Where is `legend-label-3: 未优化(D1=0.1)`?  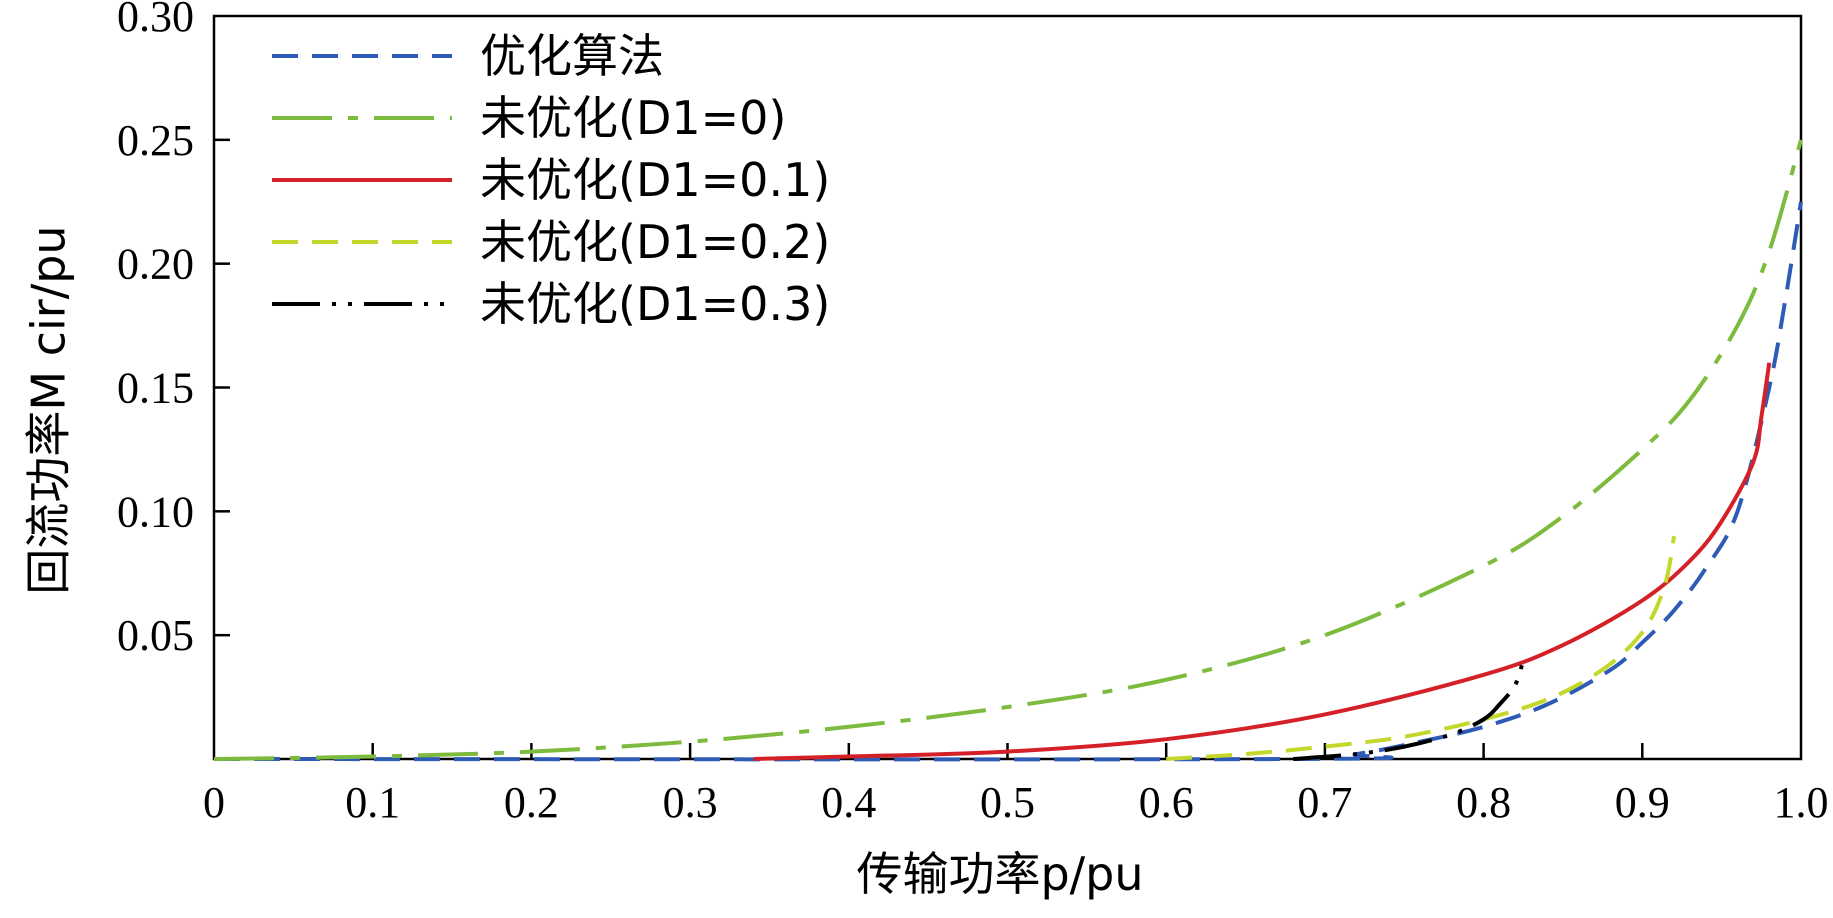
legend-label-3: 未优化(D1=0.1) is located at coordinates (655, 180).